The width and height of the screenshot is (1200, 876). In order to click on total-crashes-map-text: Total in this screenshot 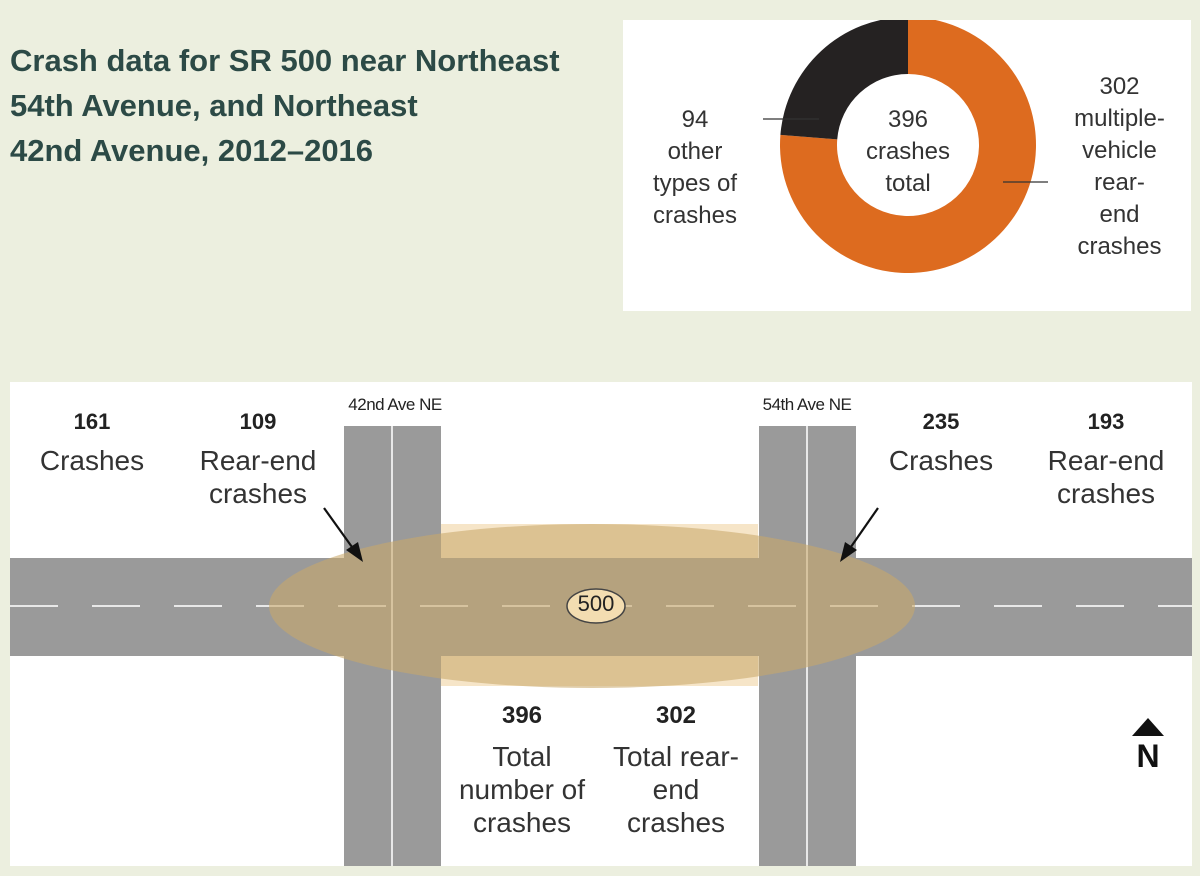, I will do `click(522, 756)`.